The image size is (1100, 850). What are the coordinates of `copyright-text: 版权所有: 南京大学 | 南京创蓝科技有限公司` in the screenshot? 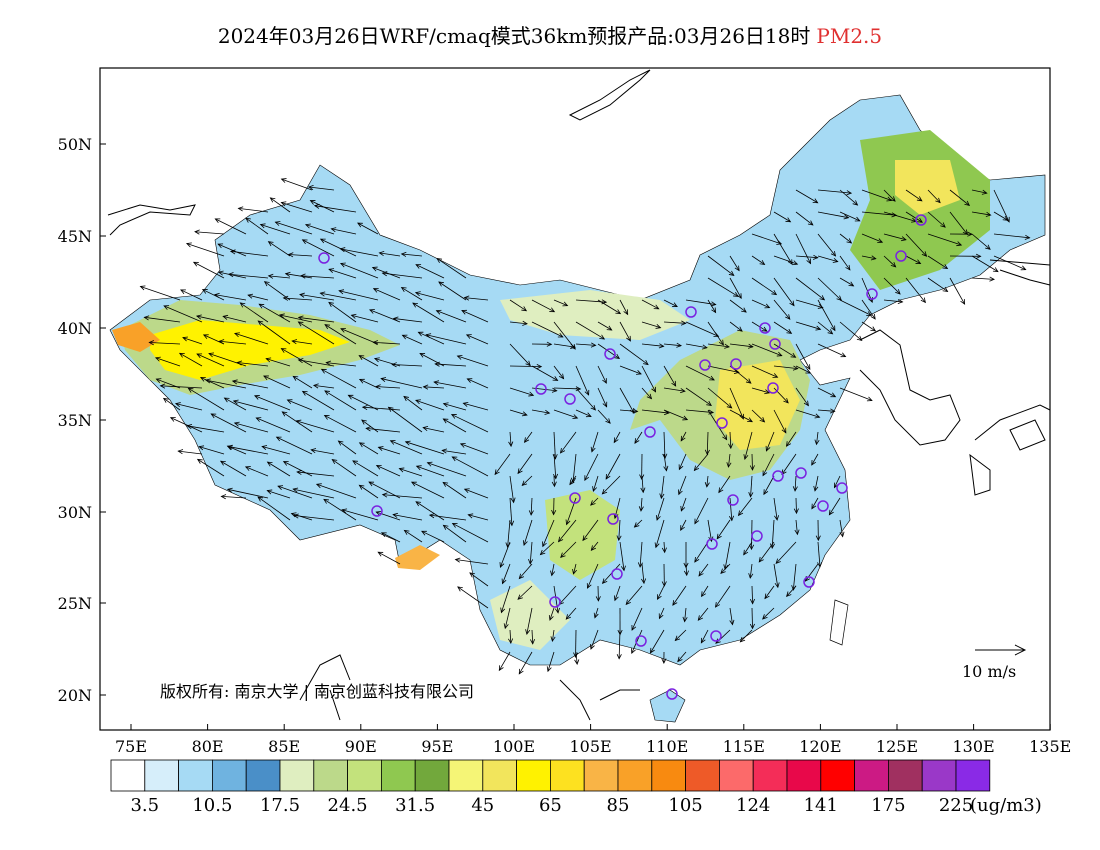 It's located at (317, 691).